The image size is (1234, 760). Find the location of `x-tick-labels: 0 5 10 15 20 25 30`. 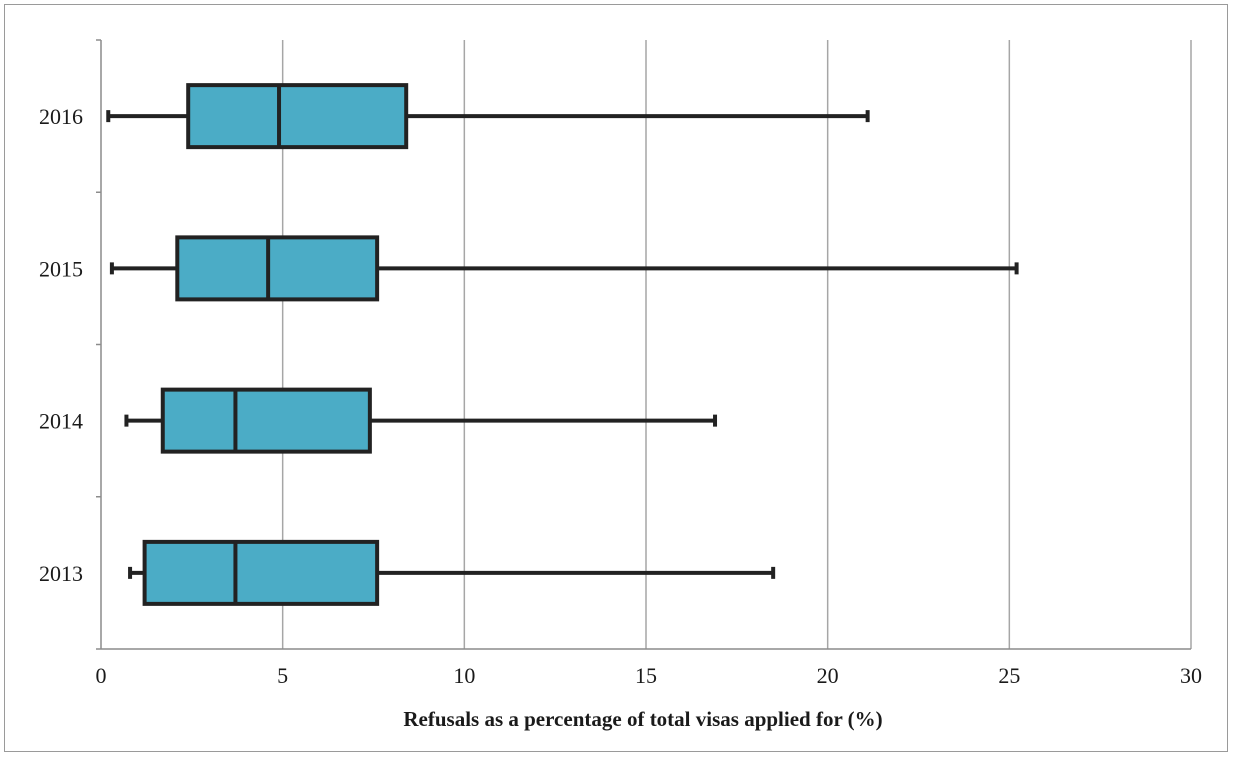

x-tick-labels: 0 5 10 15 20 25 30 is located at coordinates (649, 675).